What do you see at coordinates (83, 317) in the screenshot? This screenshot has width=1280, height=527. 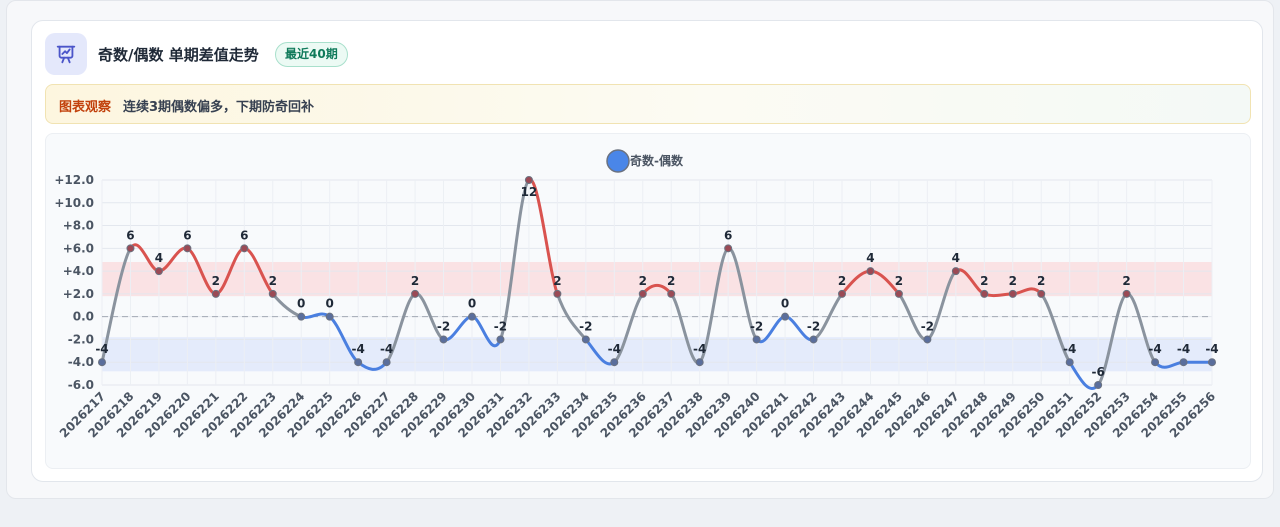 I see `y-tick-label: 0.0` at bounding box center [83, 317].